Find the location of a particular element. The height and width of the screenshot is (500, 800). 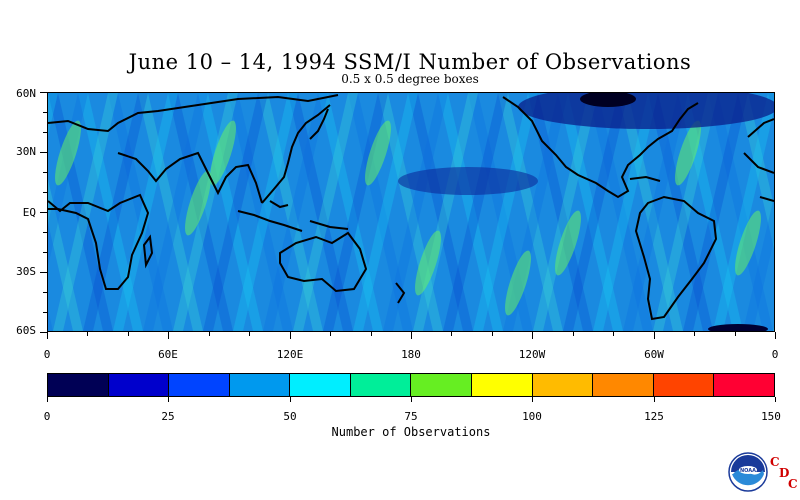

lat-label-30s: 30S is located at coordinates (26, 271).